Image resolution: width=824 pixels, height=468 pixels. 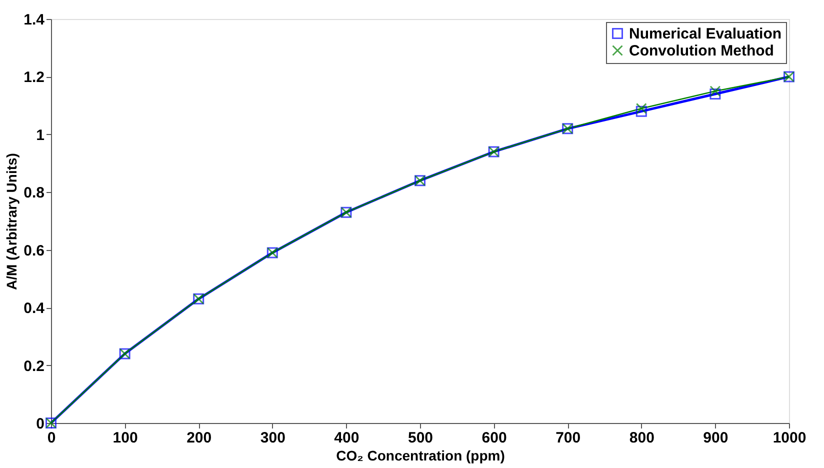 What do you see at coordinates (35, 20) in the screenshot?
I see `y-tick-label: 1.4` at bounding box center [35, 20].